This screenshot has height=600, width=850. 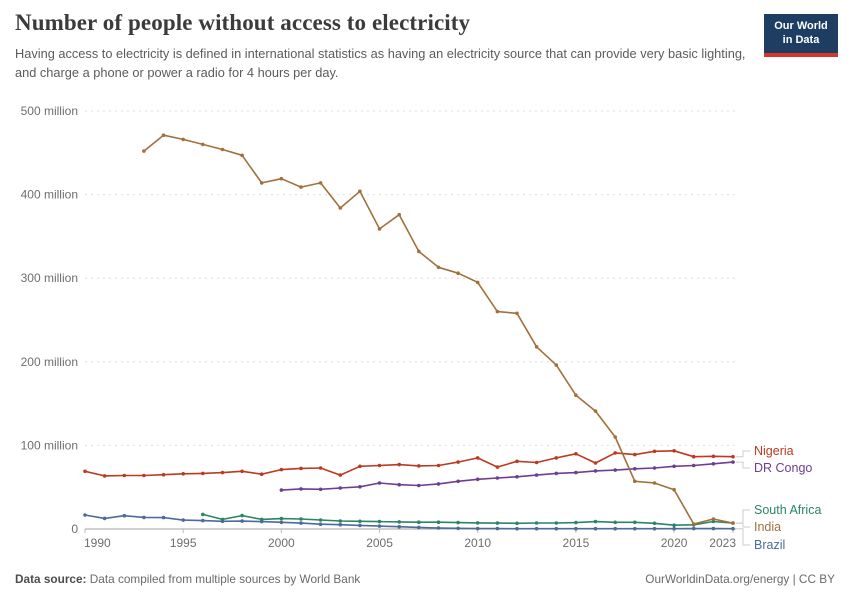 What do you see at coordinates (507, 476) in the screenshot?
I see `series-line-dr-congo` at bounding box center [507, 476].